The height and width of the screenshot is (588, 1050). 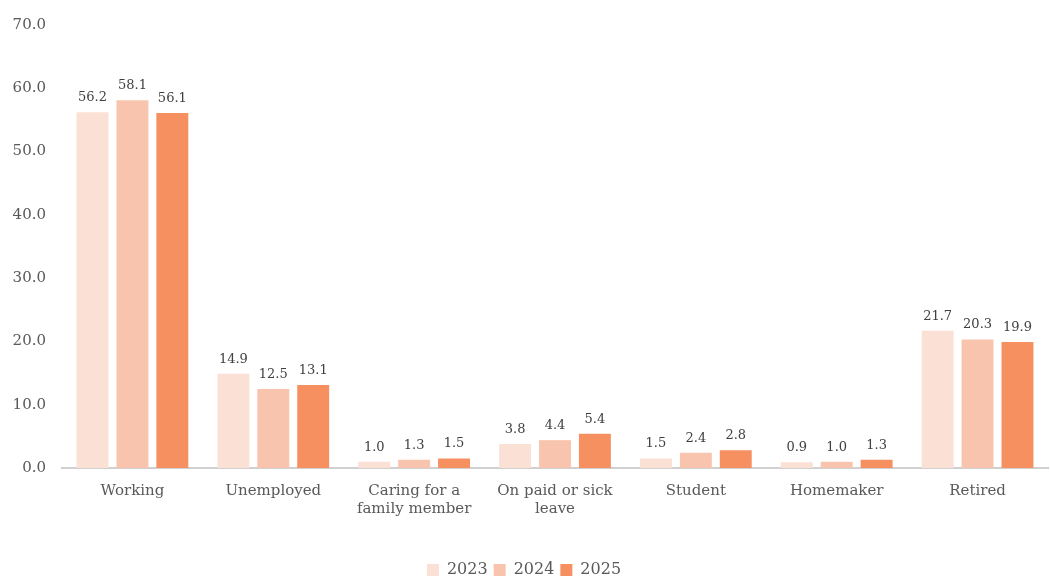 What do you see at coordinates (132, 489) in the screenshot?
I see `x-tick-label: Working` at bounding box center [132, 489].